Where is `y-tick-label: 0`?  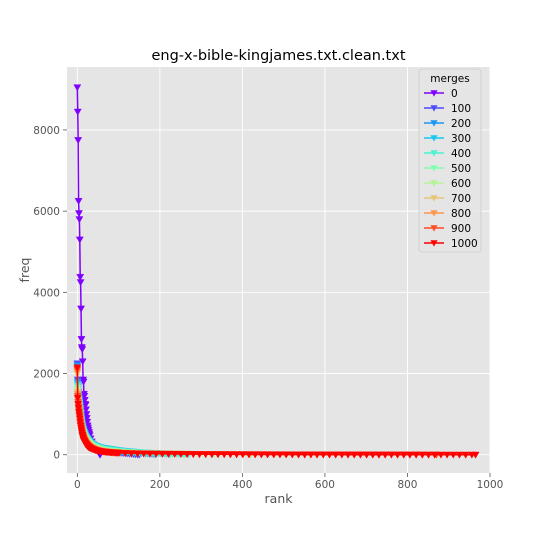
y-tick-label: 0 is located at coordinates (56, 456).